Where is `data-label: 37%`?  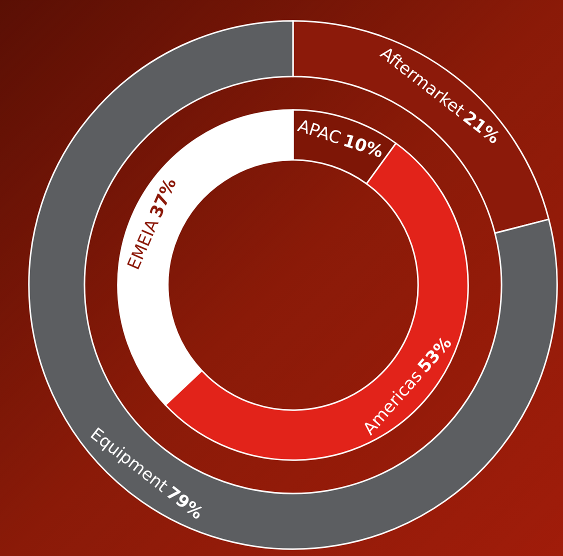
data-label: 37% is located at coordinates (163, 198).